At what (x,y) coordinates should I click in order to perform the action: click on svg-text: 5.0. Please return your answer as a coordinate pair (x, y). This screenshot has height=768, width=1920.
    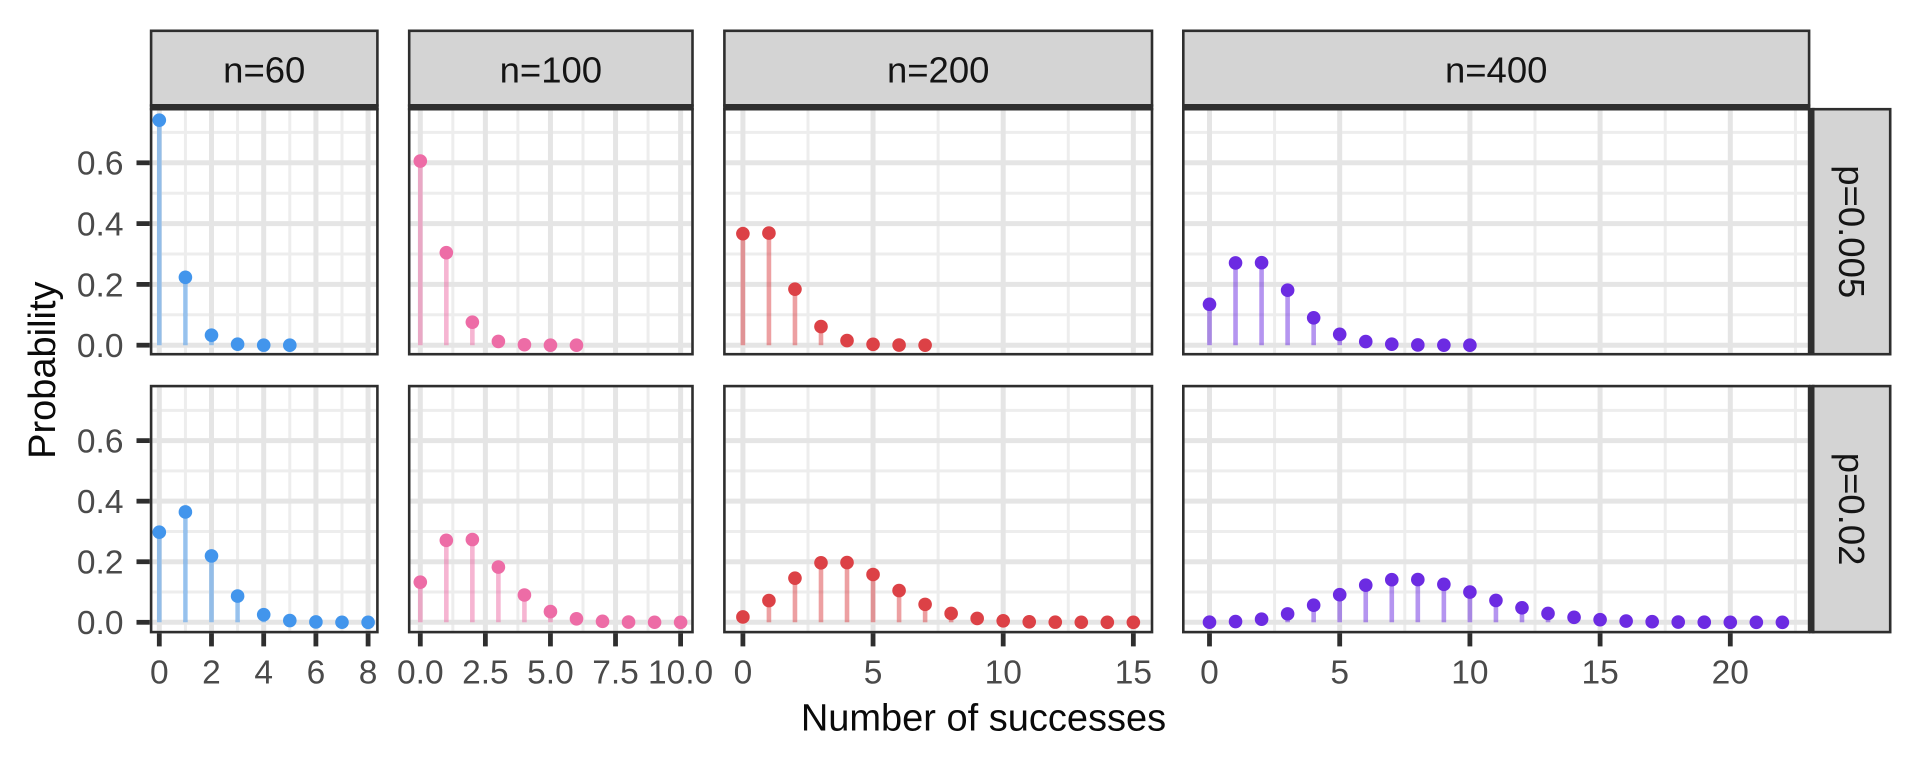
    Looking at the image, I should click on (550, 673).